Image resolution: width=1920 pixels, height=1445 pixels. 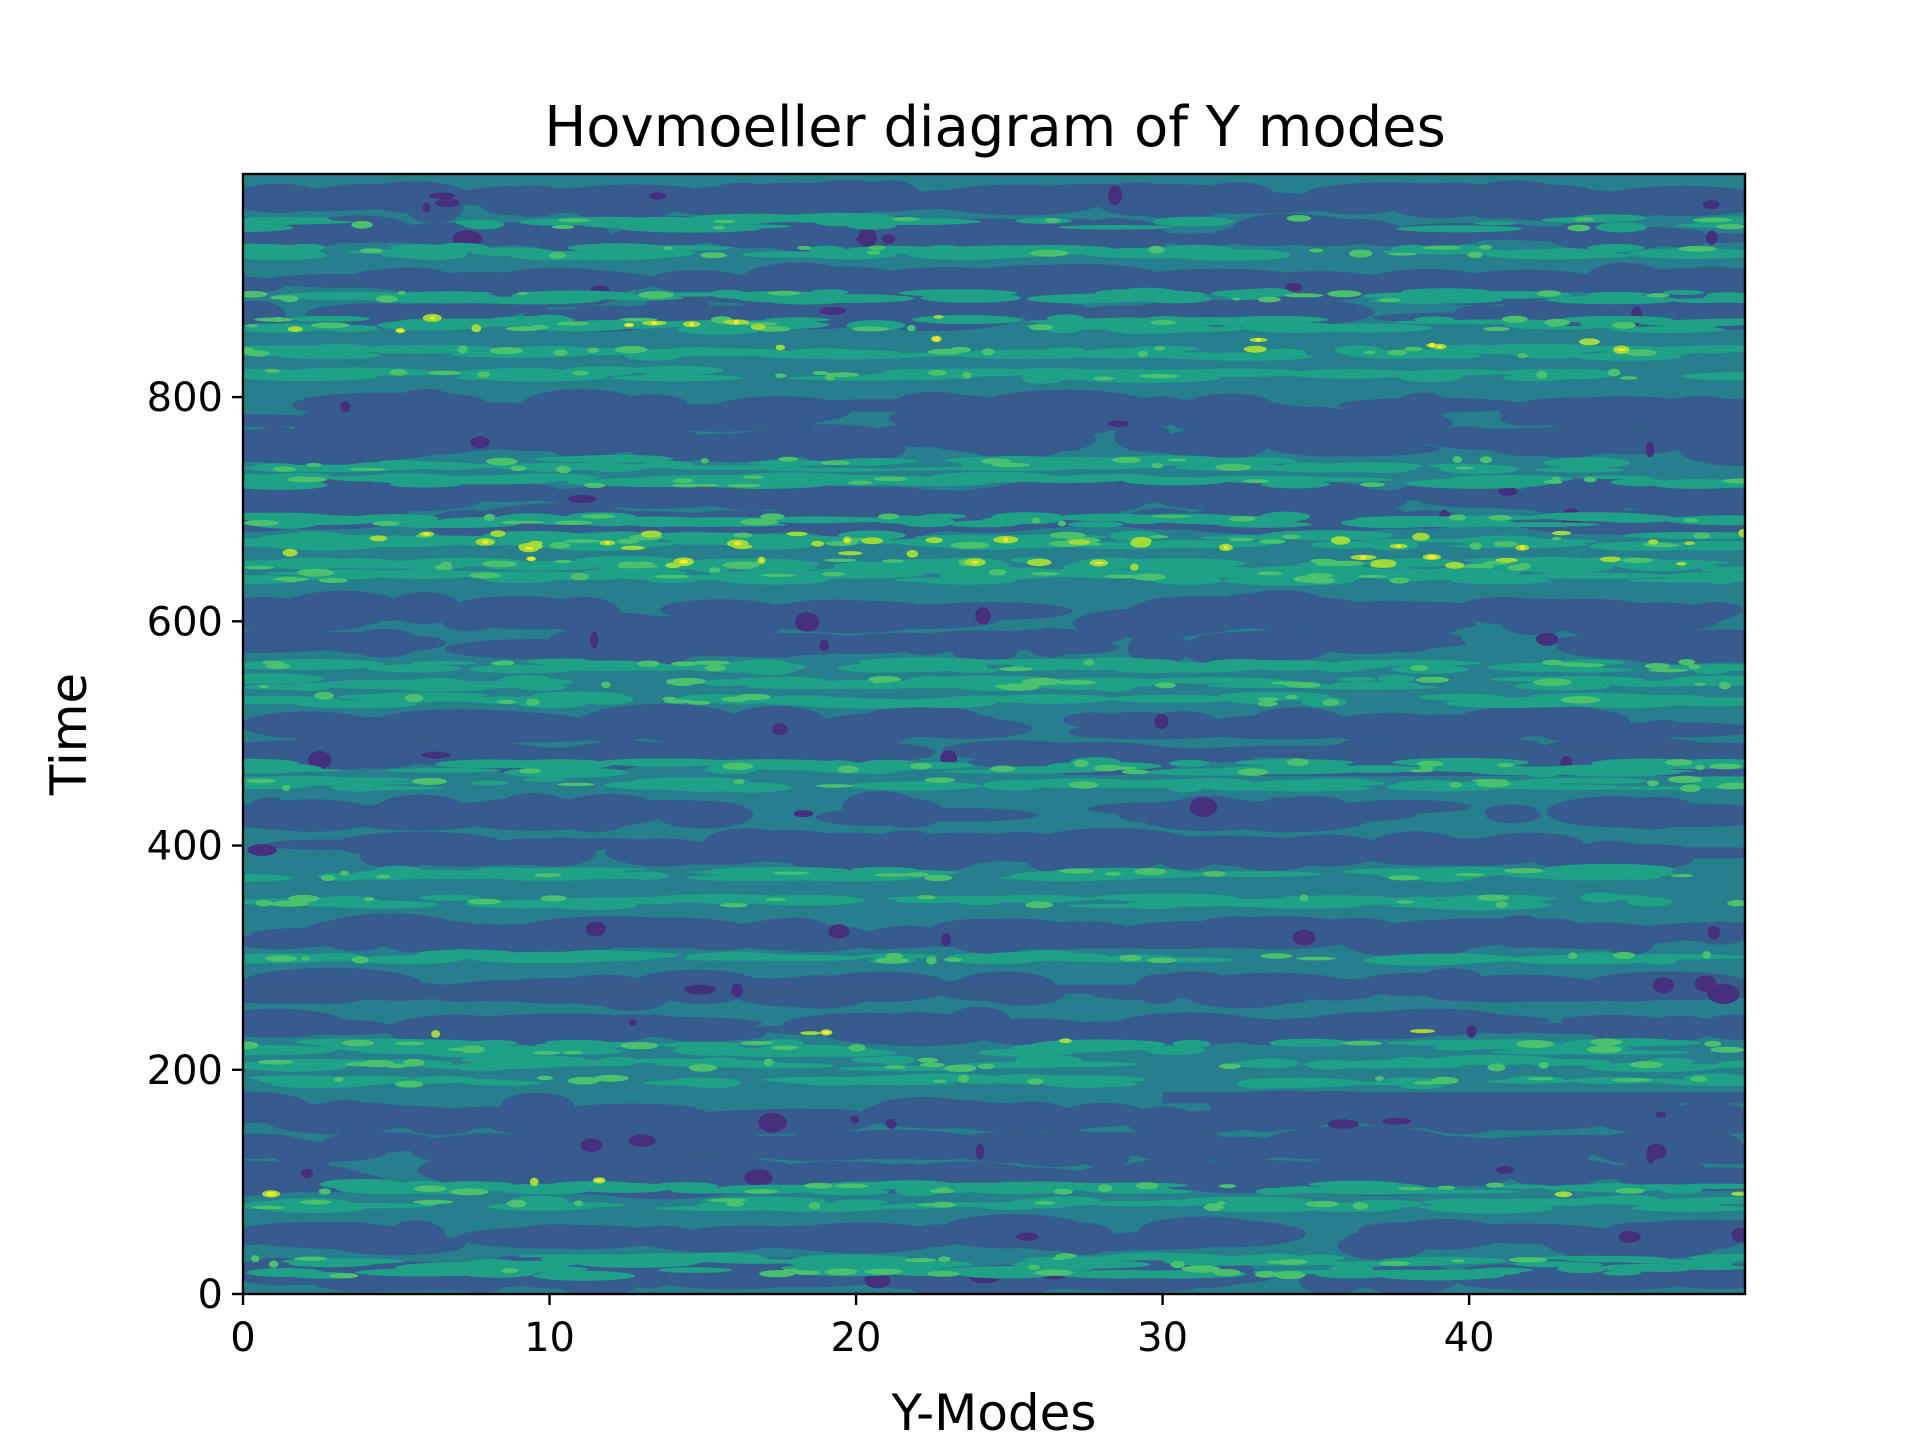 I want to click on x-tick-label: 10, so click(x=549, y=1338).